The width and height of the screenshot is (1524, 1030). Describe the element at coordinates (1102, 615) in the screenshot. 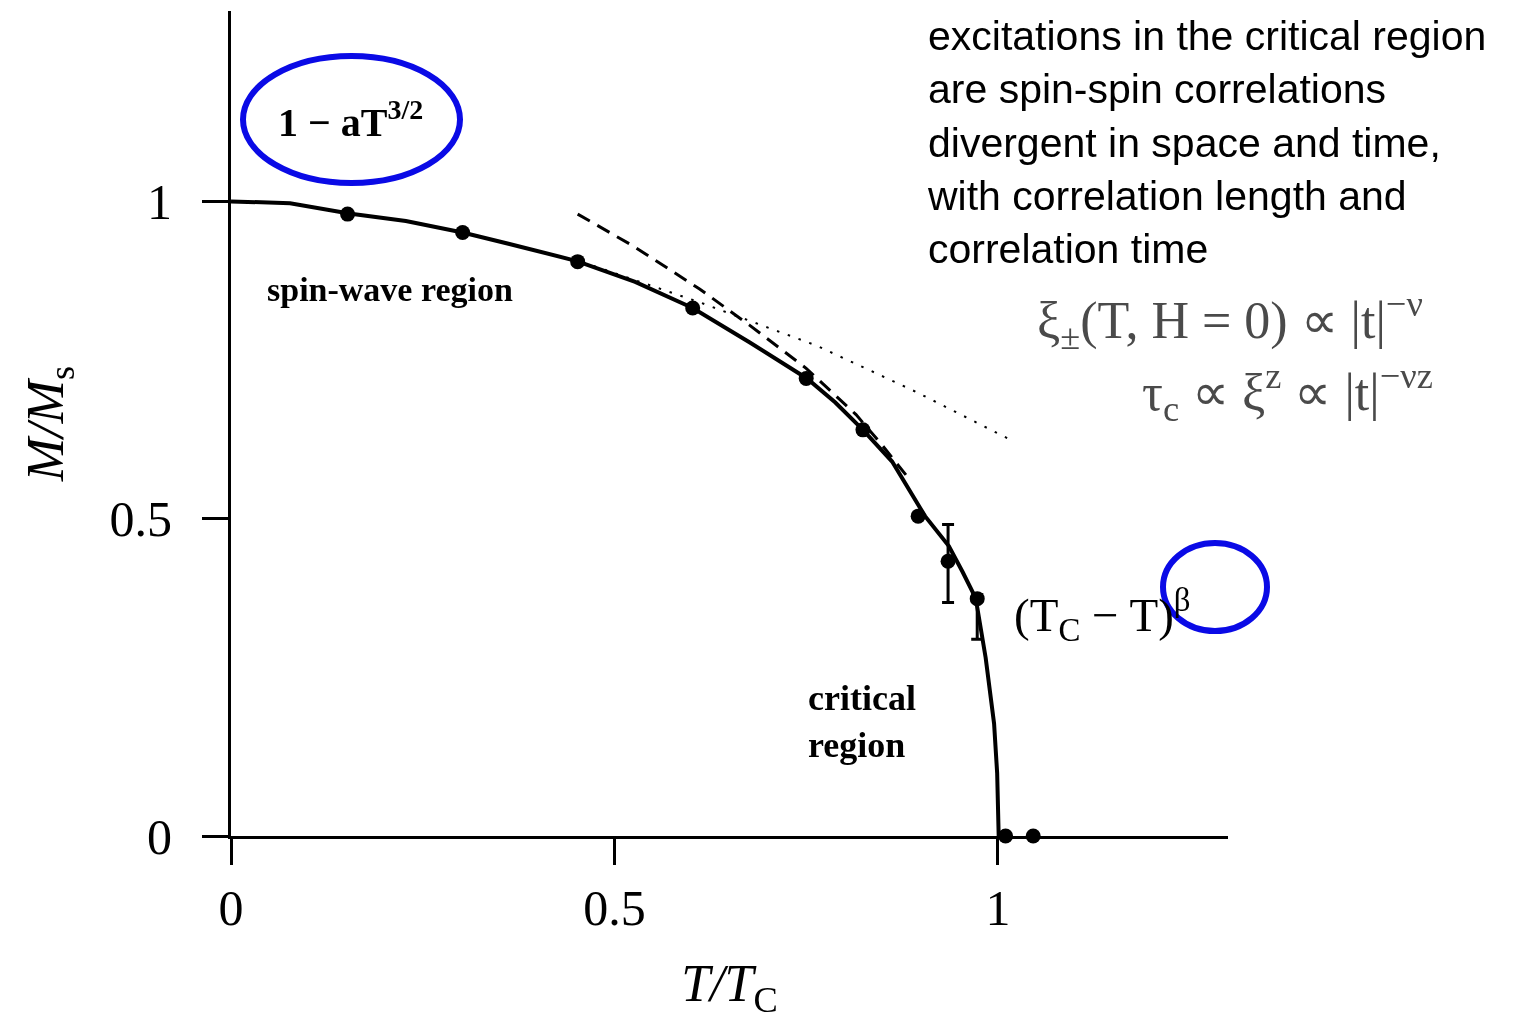

I see `annotation: (T$_{C}$ − T)$^{β}$` at that location.